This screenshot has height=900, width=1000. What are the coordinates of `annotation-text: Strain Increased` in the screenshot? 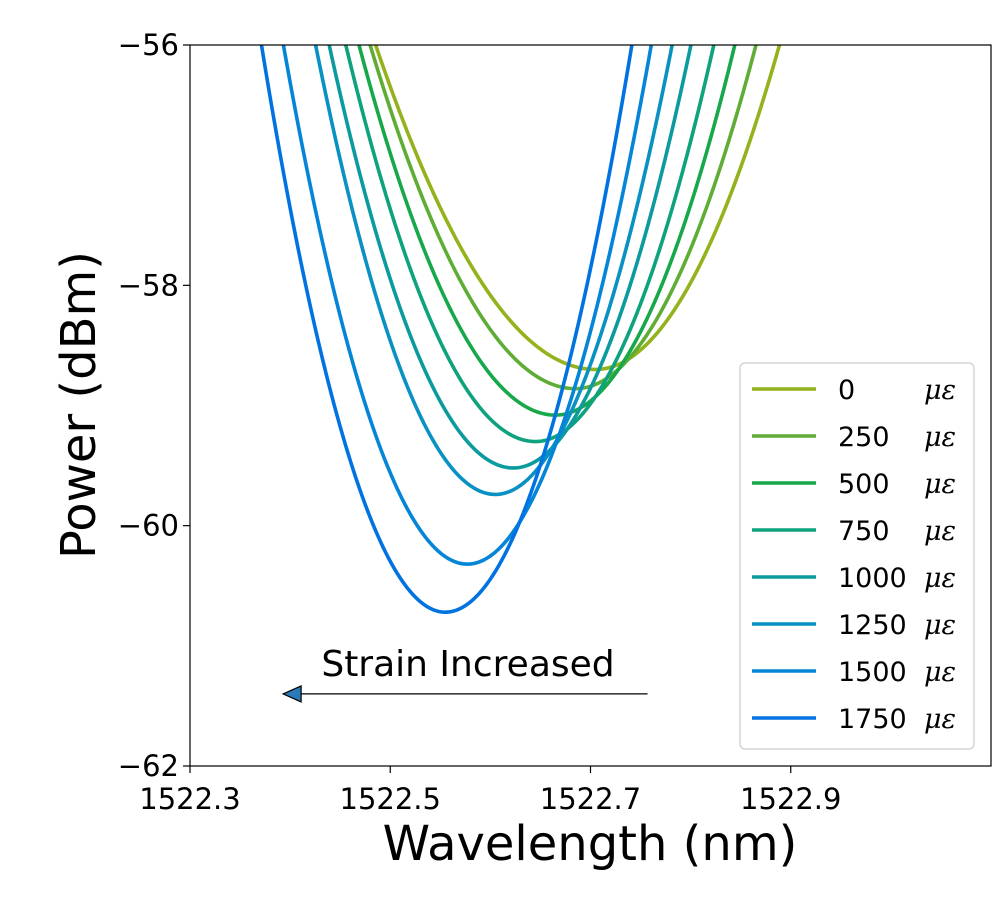 It's located at (467, 664).